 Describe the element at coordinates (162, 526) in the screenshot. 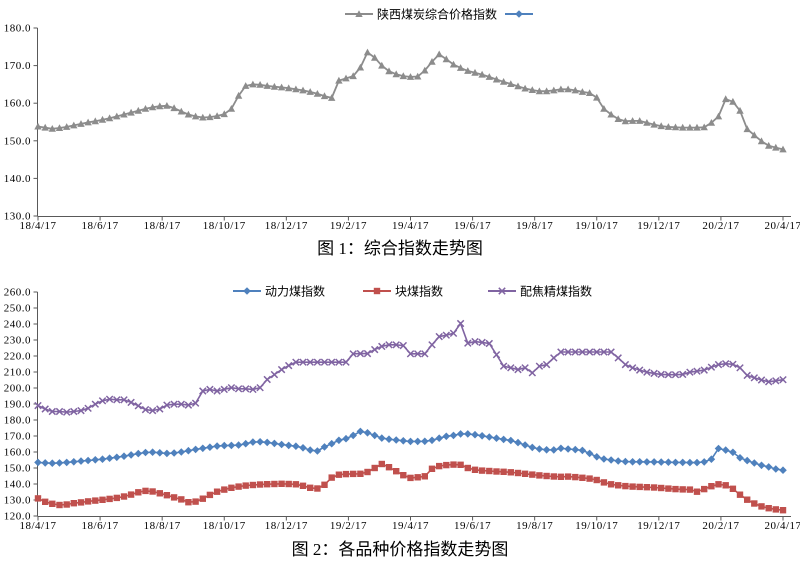

I see `x-tick-label: 18/8/17` at that location.